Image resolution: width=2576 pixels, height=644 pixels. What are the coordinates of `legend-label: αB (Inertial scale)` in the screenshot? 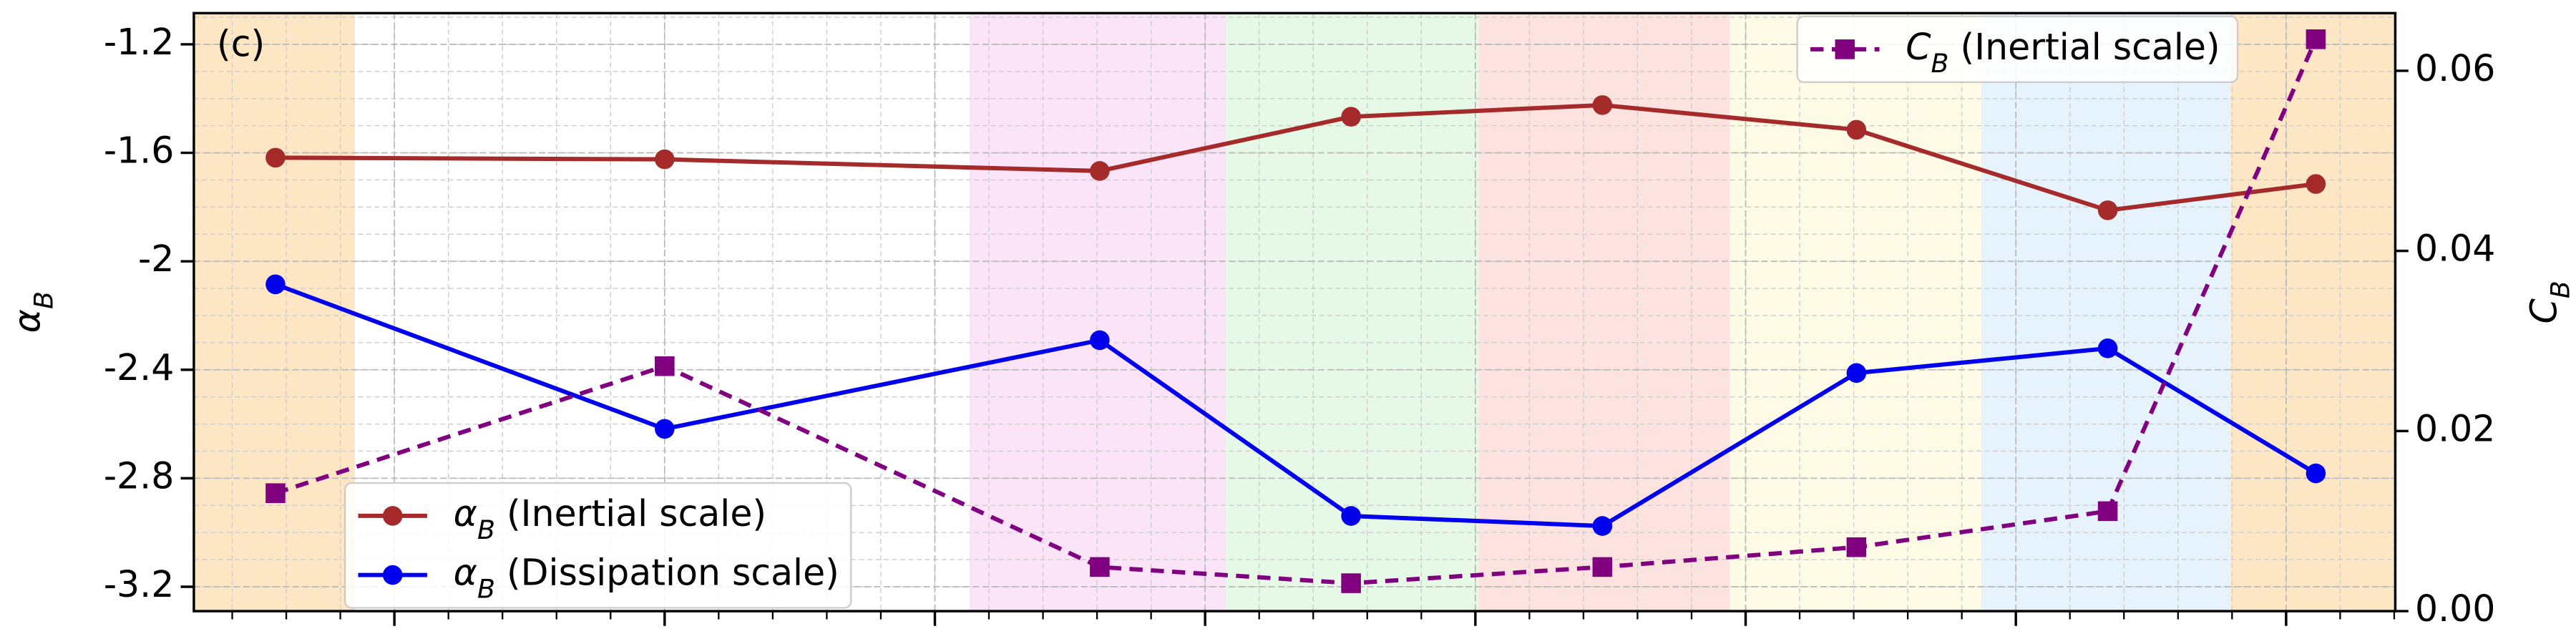 It's located at (610, 518).